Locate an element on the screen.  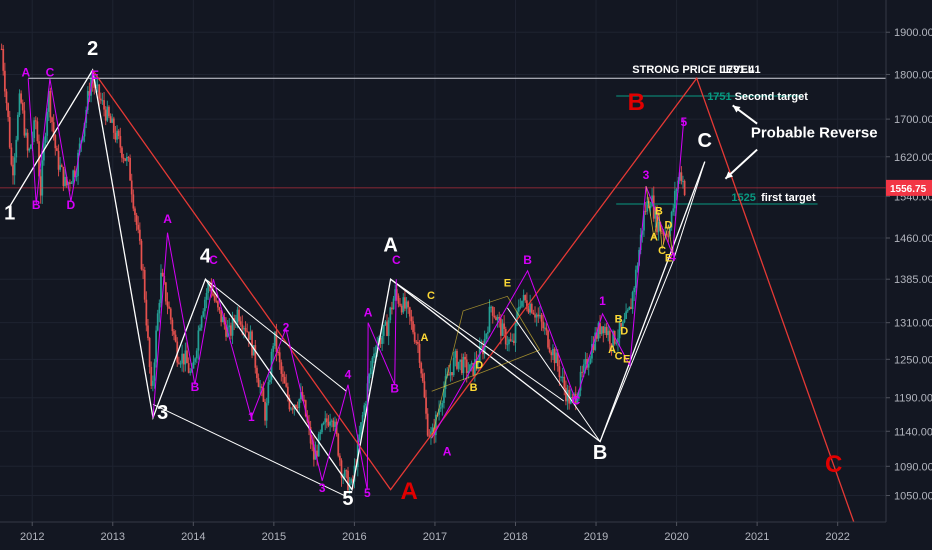
y-tick-label: 1140.00 is located at coordinates (913, 432).